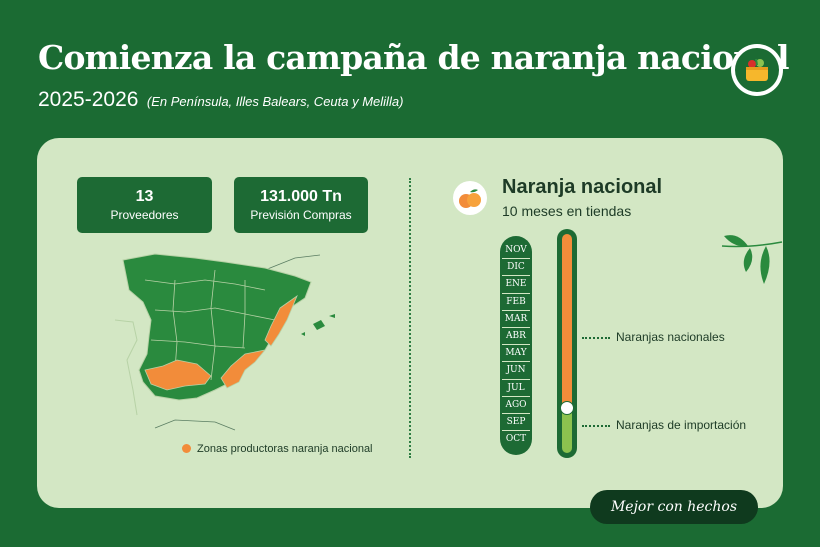  What do you see at coordinates (567, 211) in the screenshot?
I see `calendar-subtitle: 10 meses en tiendas` at bounding box center [567, 211].